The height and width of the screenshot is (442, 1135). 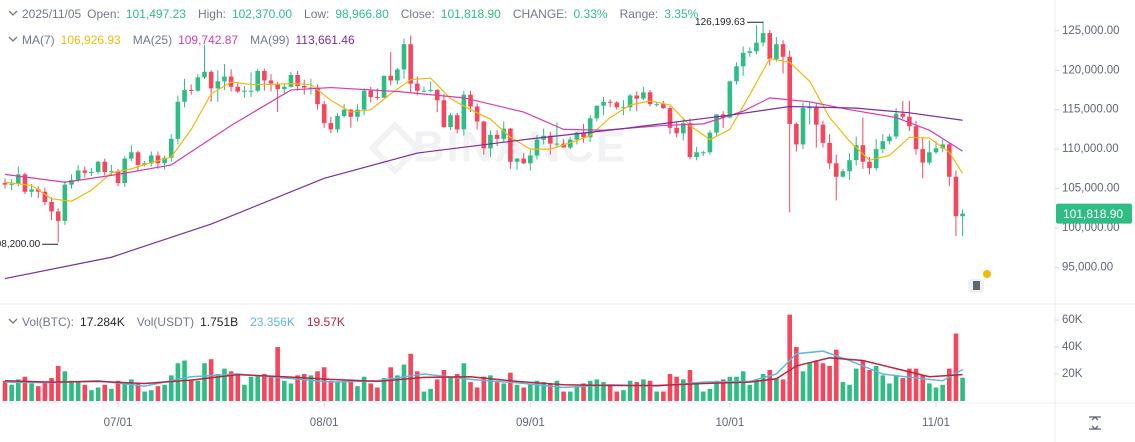 What do you see at coordinates (152, 40) in the screenshot?
I see `ma-name: MA(25)` at bounding box center [152, 40].